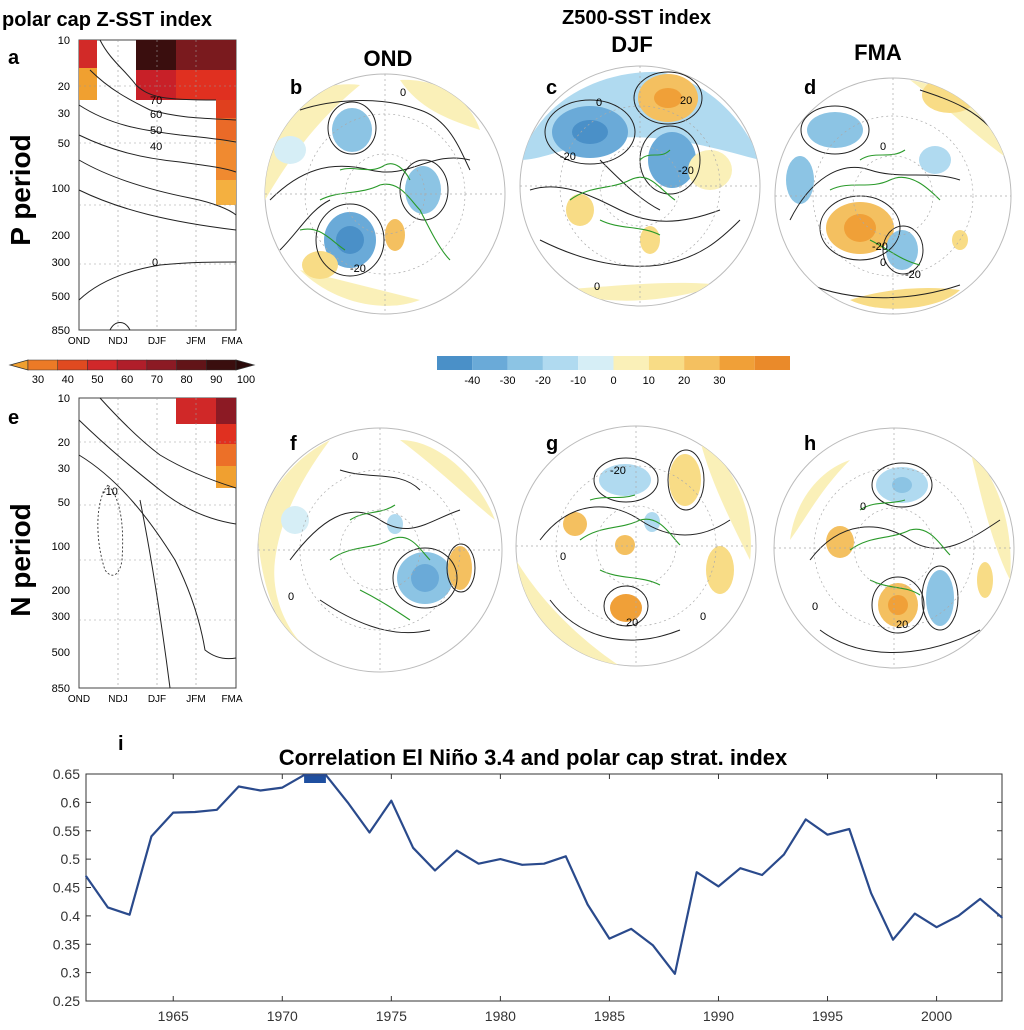 The height and width of the screenshot is (1030, 1024). I want to click on e-xtick-ond: OND, so click(79, 699).